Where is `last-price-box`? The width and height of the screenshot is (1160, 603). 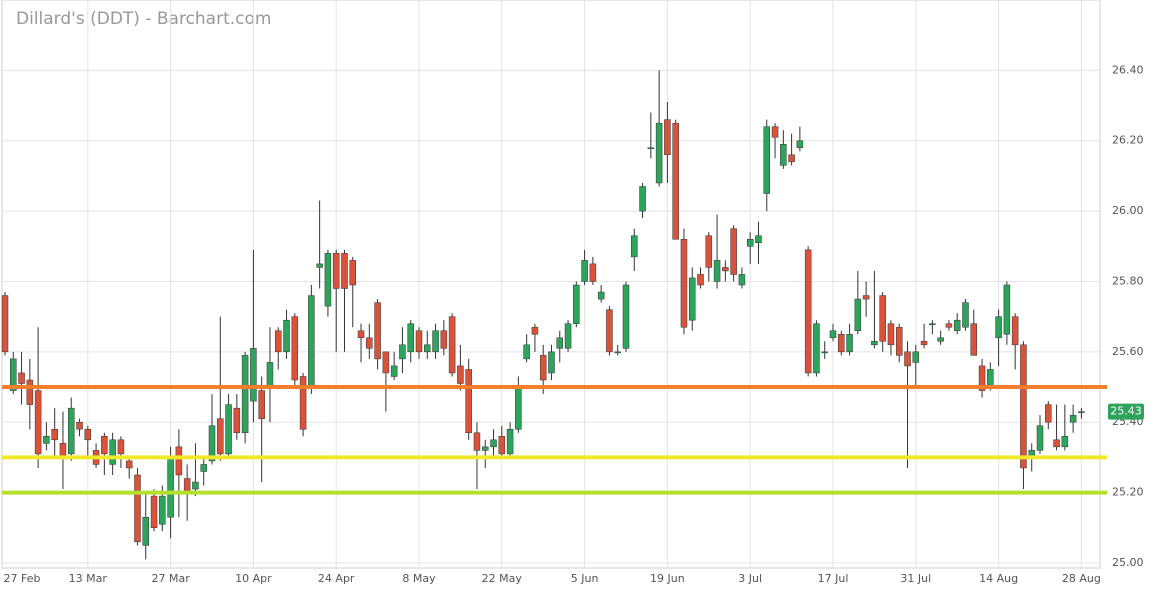 last-price-box is located at coordinates (1126, 411).